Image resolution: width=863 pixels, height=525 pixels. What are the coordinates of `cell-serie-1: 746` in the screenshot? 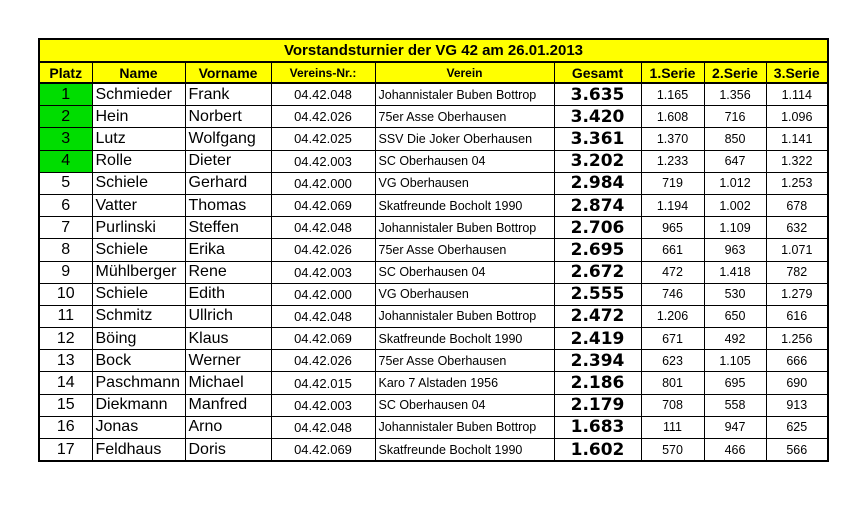 It's located at (672, 294).